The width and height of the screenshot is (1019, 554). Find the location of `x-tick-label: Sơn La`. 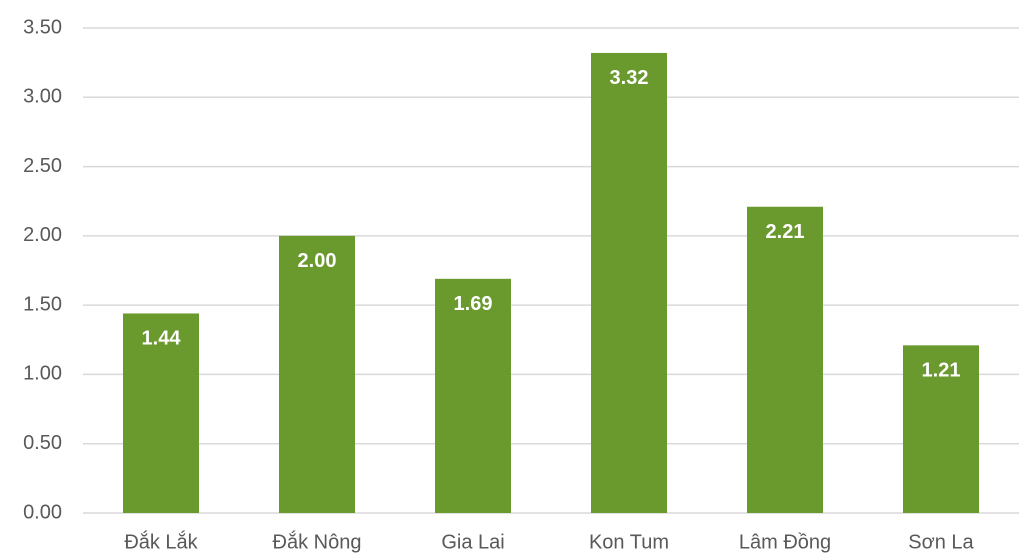

x-tick-label: Sơn La is located at coordinates (941, 542).